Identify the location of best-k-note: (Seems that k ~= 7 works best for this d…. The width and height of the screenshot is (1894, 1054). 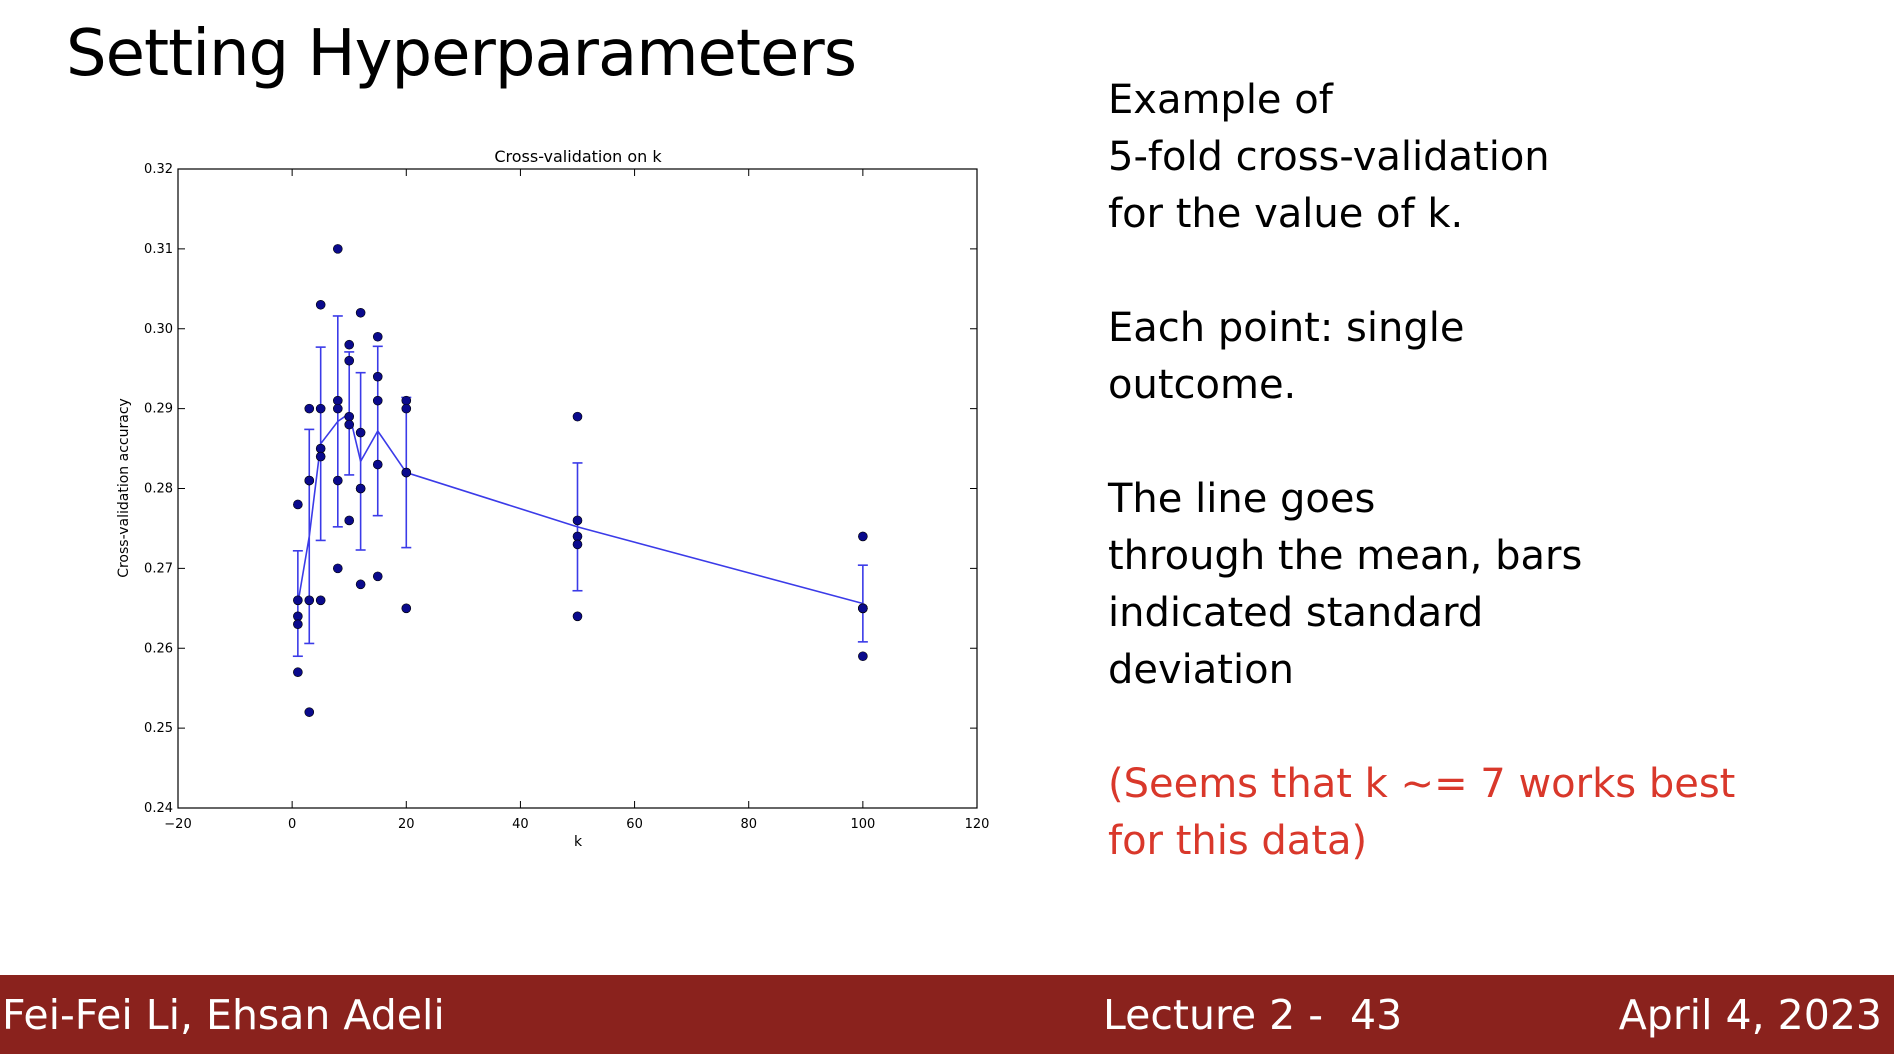
(1422, 812).